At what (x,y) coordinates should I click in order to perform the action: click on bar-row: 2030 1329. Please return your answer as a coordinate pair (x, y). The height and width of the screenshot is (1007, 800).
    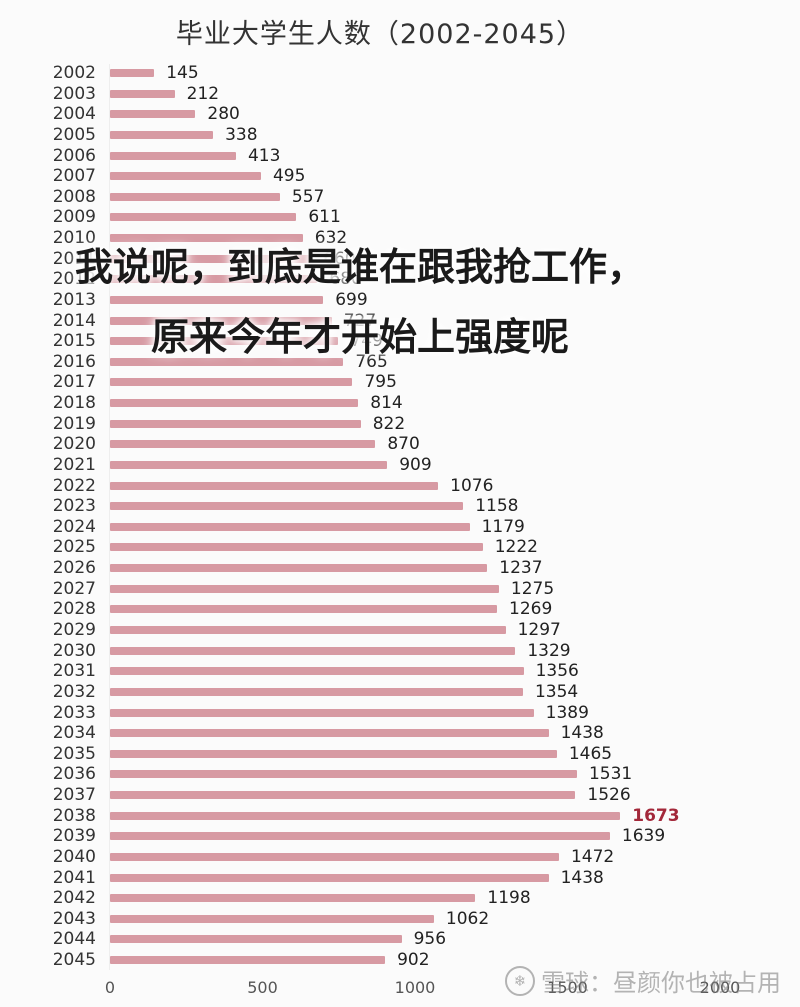
    Looking at the image, I should click on (400, 651).